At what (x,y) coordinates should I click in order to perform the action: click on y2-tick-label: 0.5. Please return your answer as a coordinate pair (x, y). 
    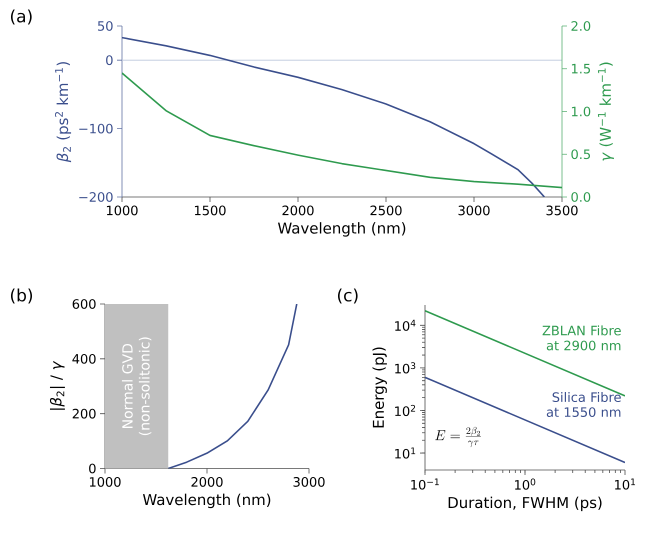
    Looking at the image, I should click on (580, 154).